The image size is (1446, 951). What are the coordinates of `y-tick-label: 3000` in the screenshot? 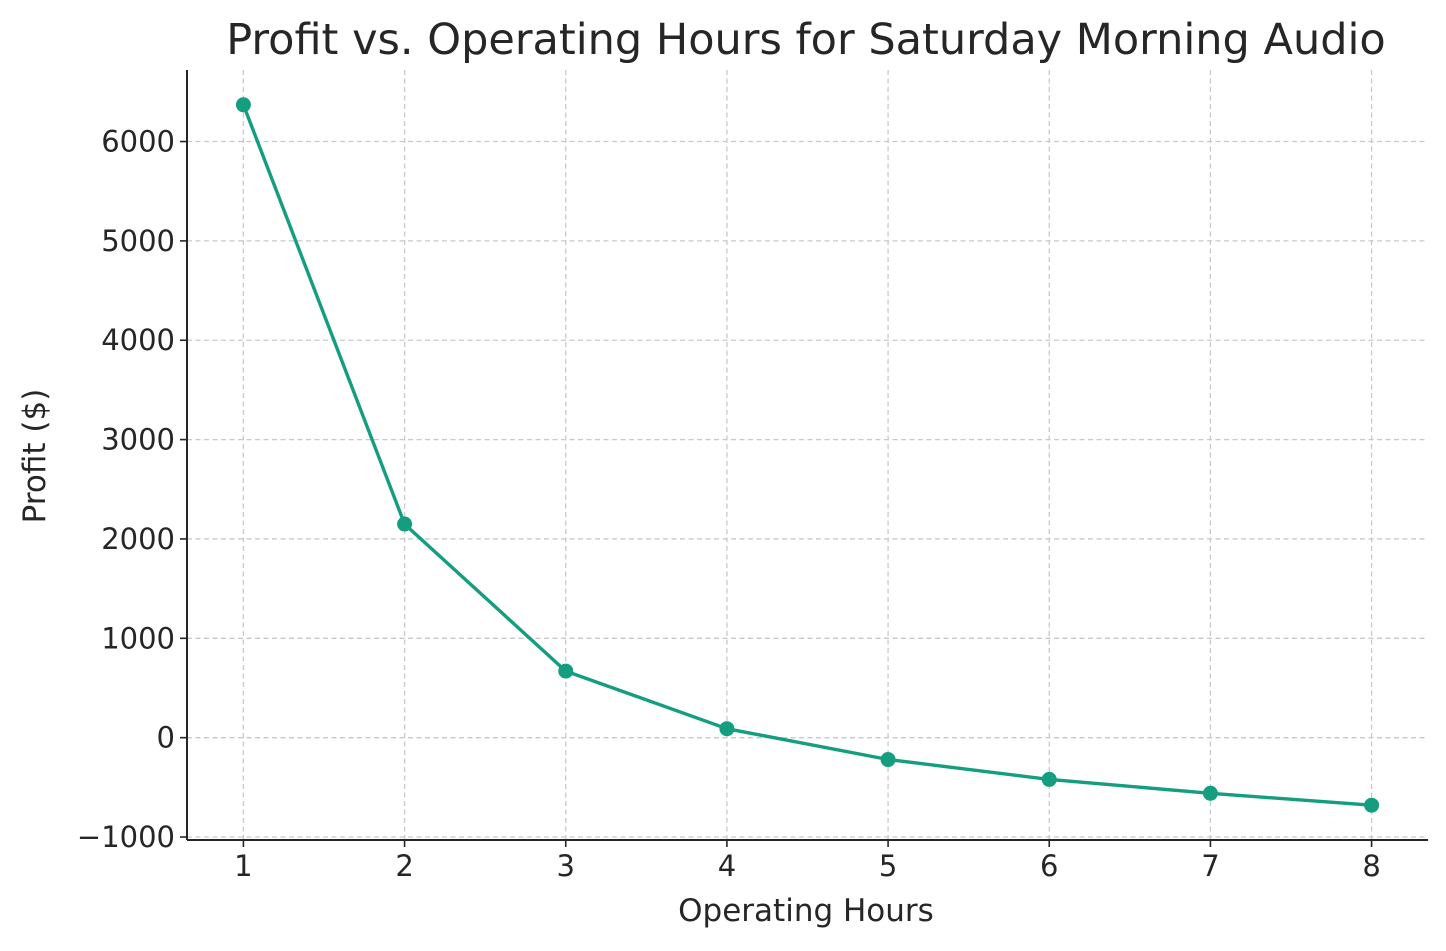 It's located at (138, 440).